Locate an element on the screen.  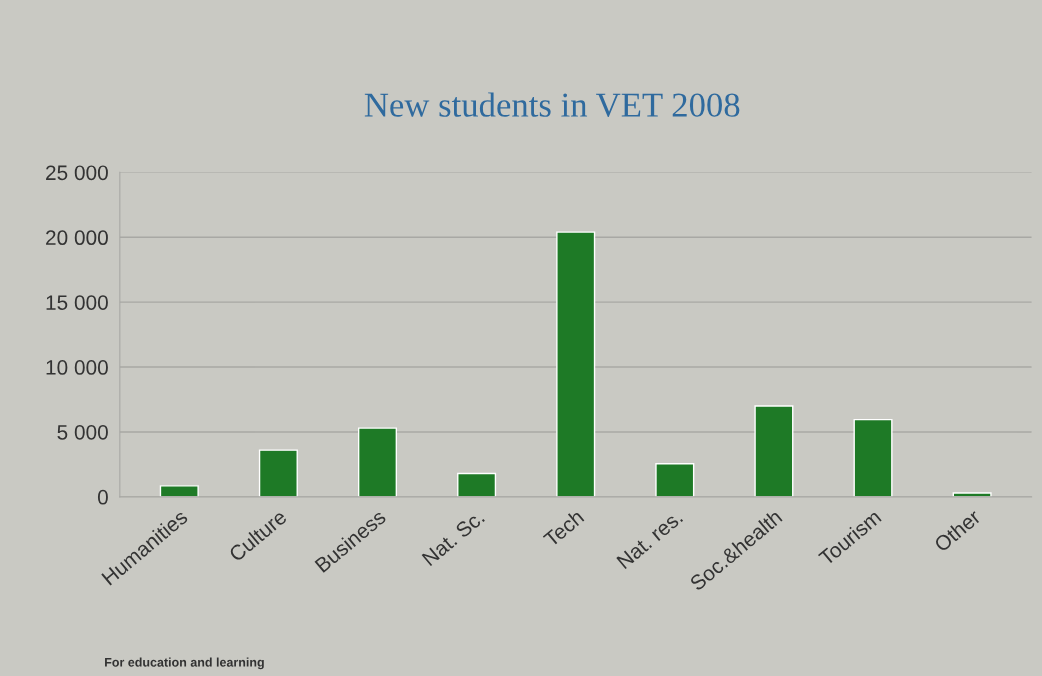
x-tick-label: Nat. res. is located at coordinates (650, 539).